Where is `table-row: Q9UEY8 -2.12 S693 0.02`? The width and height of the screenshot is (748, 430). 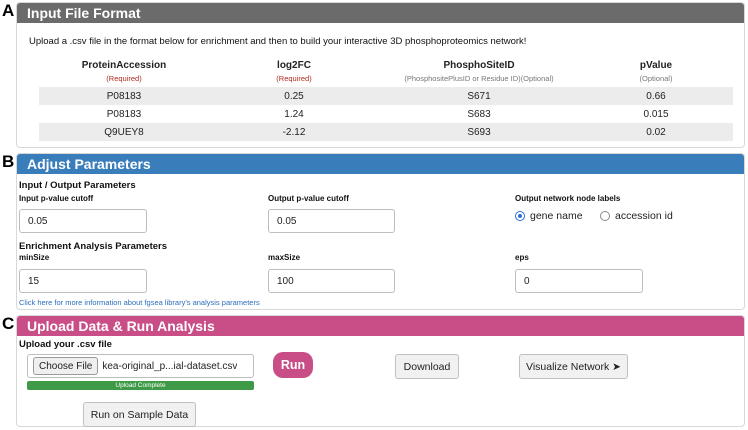 table-row: Q9UEY8 -2.12 S693 0.02 is located at coordinates (386, 132).